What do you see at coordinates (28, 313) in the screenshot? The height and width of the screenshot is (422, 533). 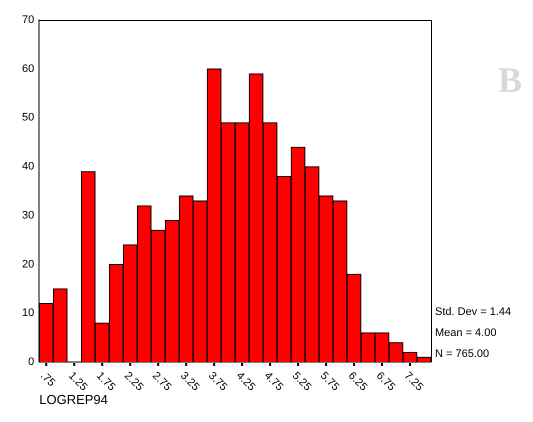 I see `y-tick-label: 10` at bounding box center [28, 313].